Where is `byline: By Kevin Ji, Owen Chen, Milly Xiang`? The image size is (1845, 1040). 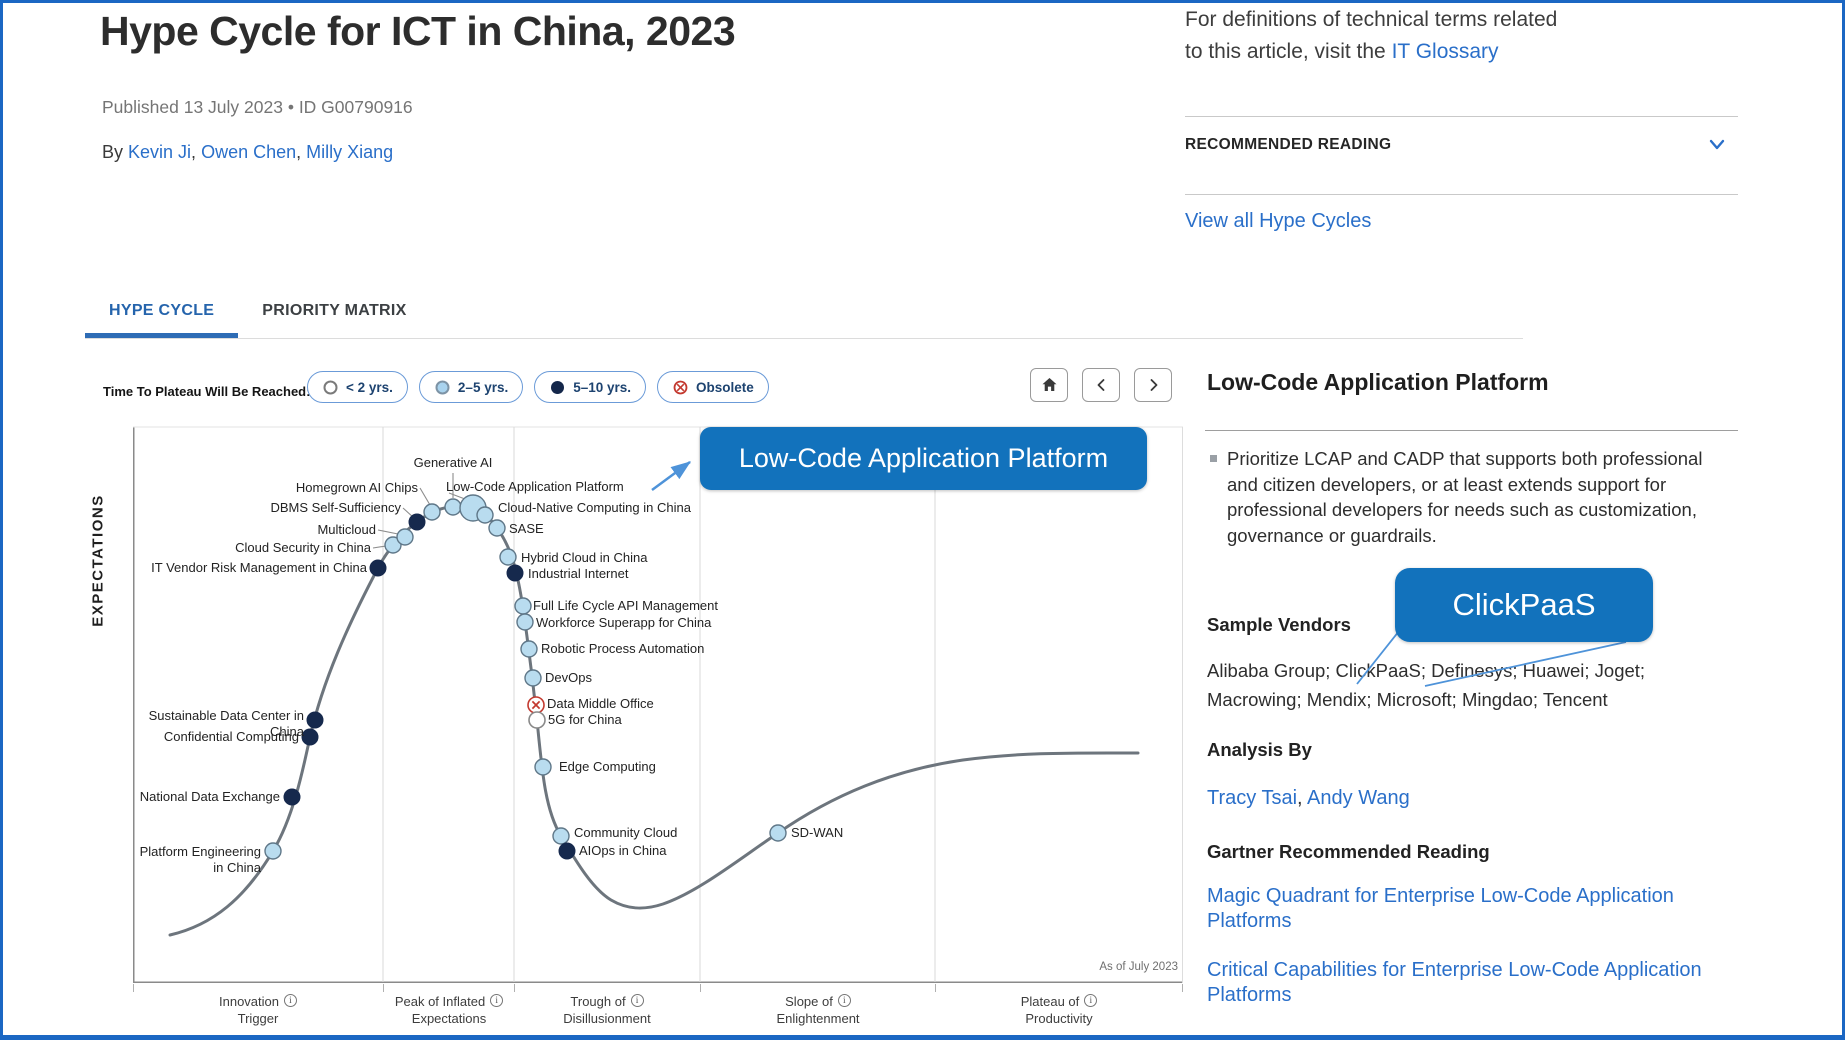
byline: By Kevin Ji, Owen Chen, Milly Xiang is located at coordinates (248, 152).